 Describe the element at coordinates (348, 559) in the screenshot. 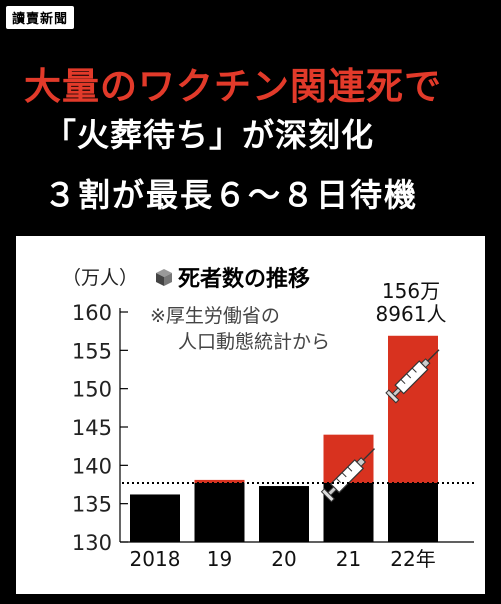

I see `x-tick-label: 21` at that location.